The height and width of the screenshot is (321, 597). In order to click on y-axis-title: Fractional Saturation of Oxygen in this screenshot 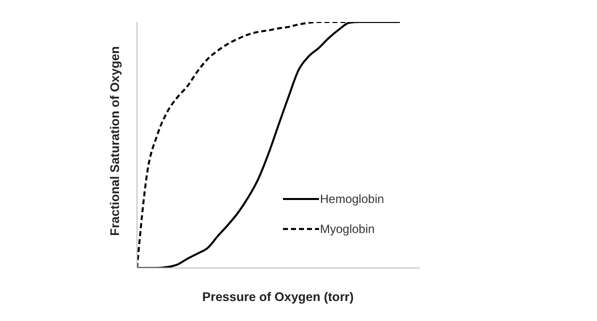, I will do `click(115, 141)`.